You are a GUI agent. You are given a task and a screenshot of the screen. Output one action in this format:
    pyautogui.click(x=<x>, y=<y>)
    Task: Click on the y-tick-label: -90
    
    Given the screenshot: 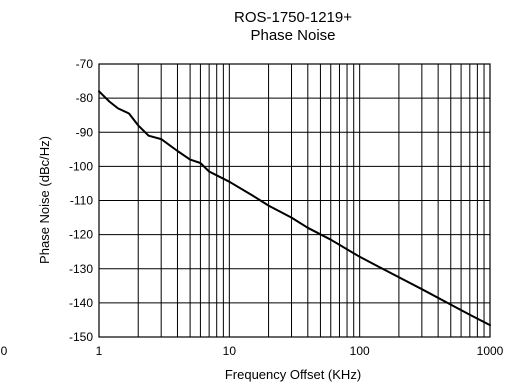 What is the action you would take?
    pyautogui.click(x=85, y=132)
    